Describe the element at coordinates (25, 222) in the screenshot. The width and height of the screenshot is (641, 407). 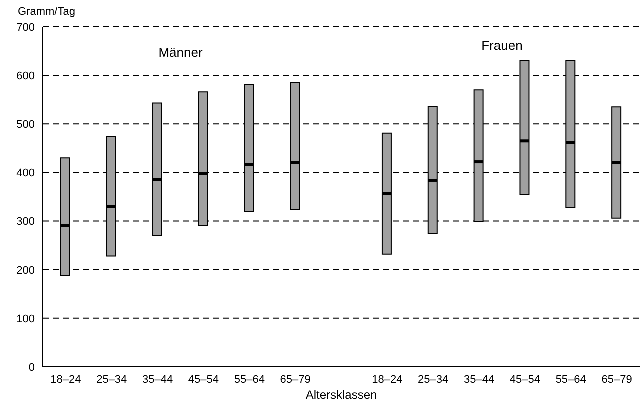
I see `y-tick-label: 300` at that location.